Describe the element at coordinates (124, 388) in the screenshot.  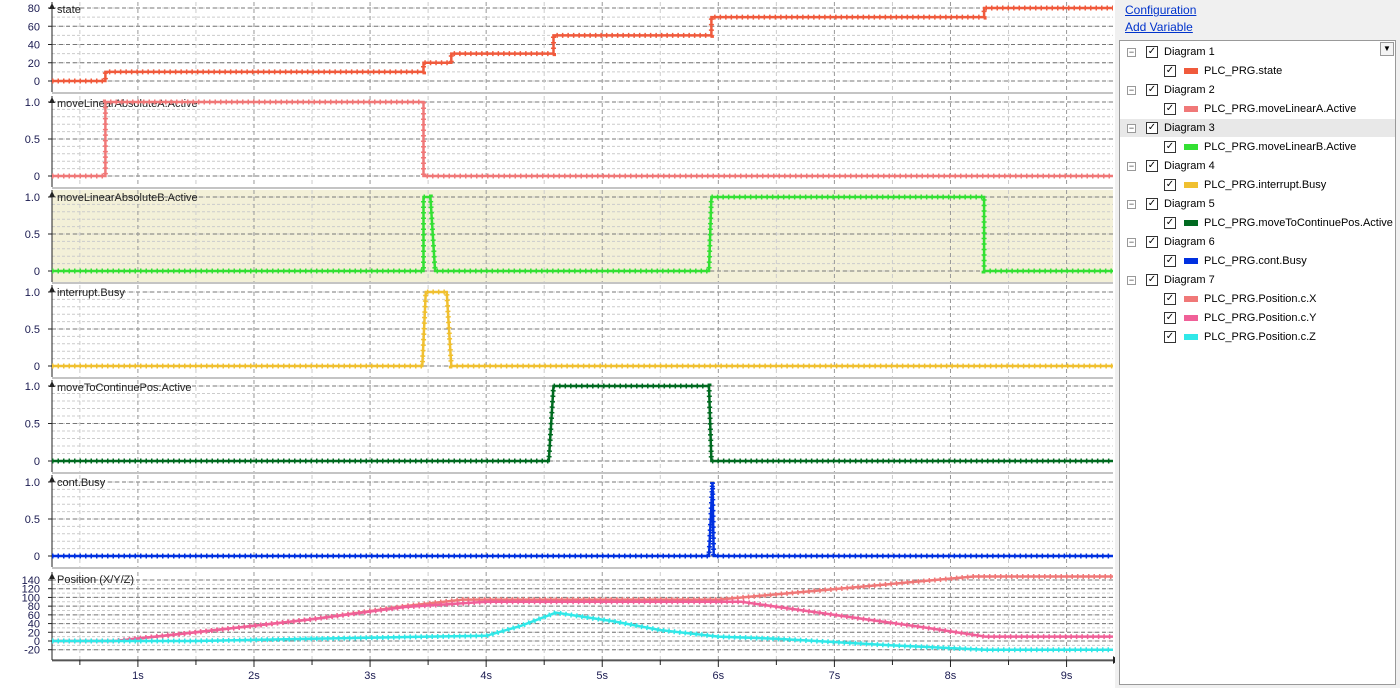
I see `diagram-title: moveToContinuePos.Active` at that location.